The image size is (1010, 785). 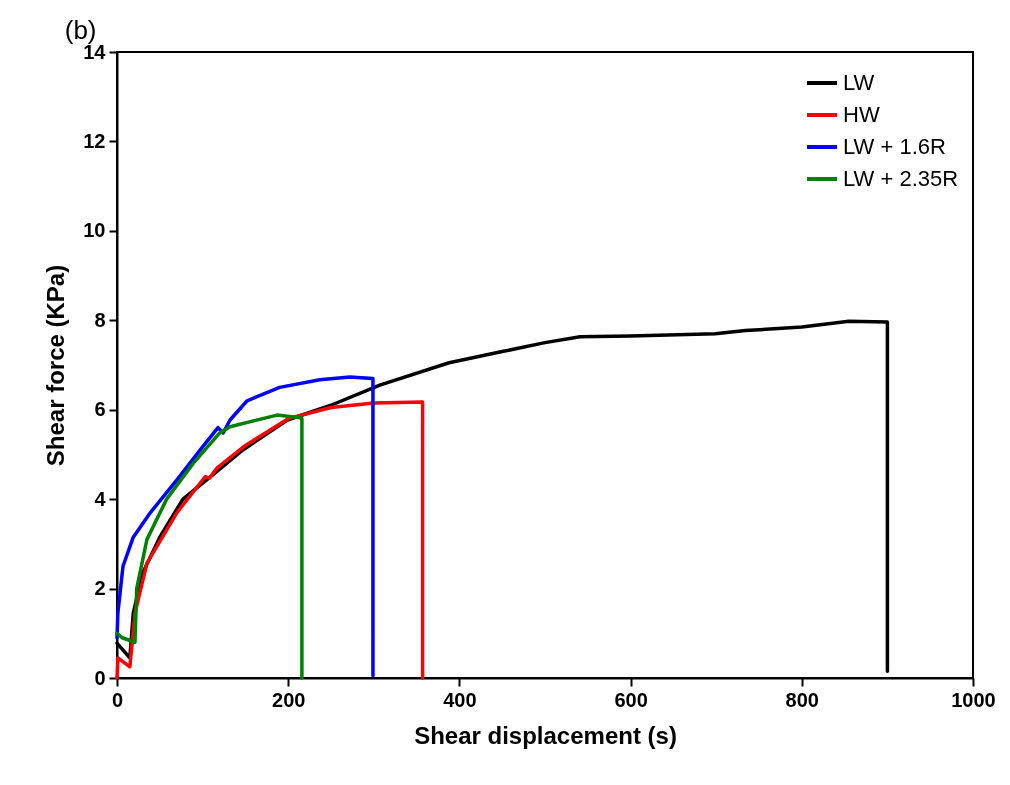 I want to click on legend-label: LW + 2.35R, so click(x=901, y=178).